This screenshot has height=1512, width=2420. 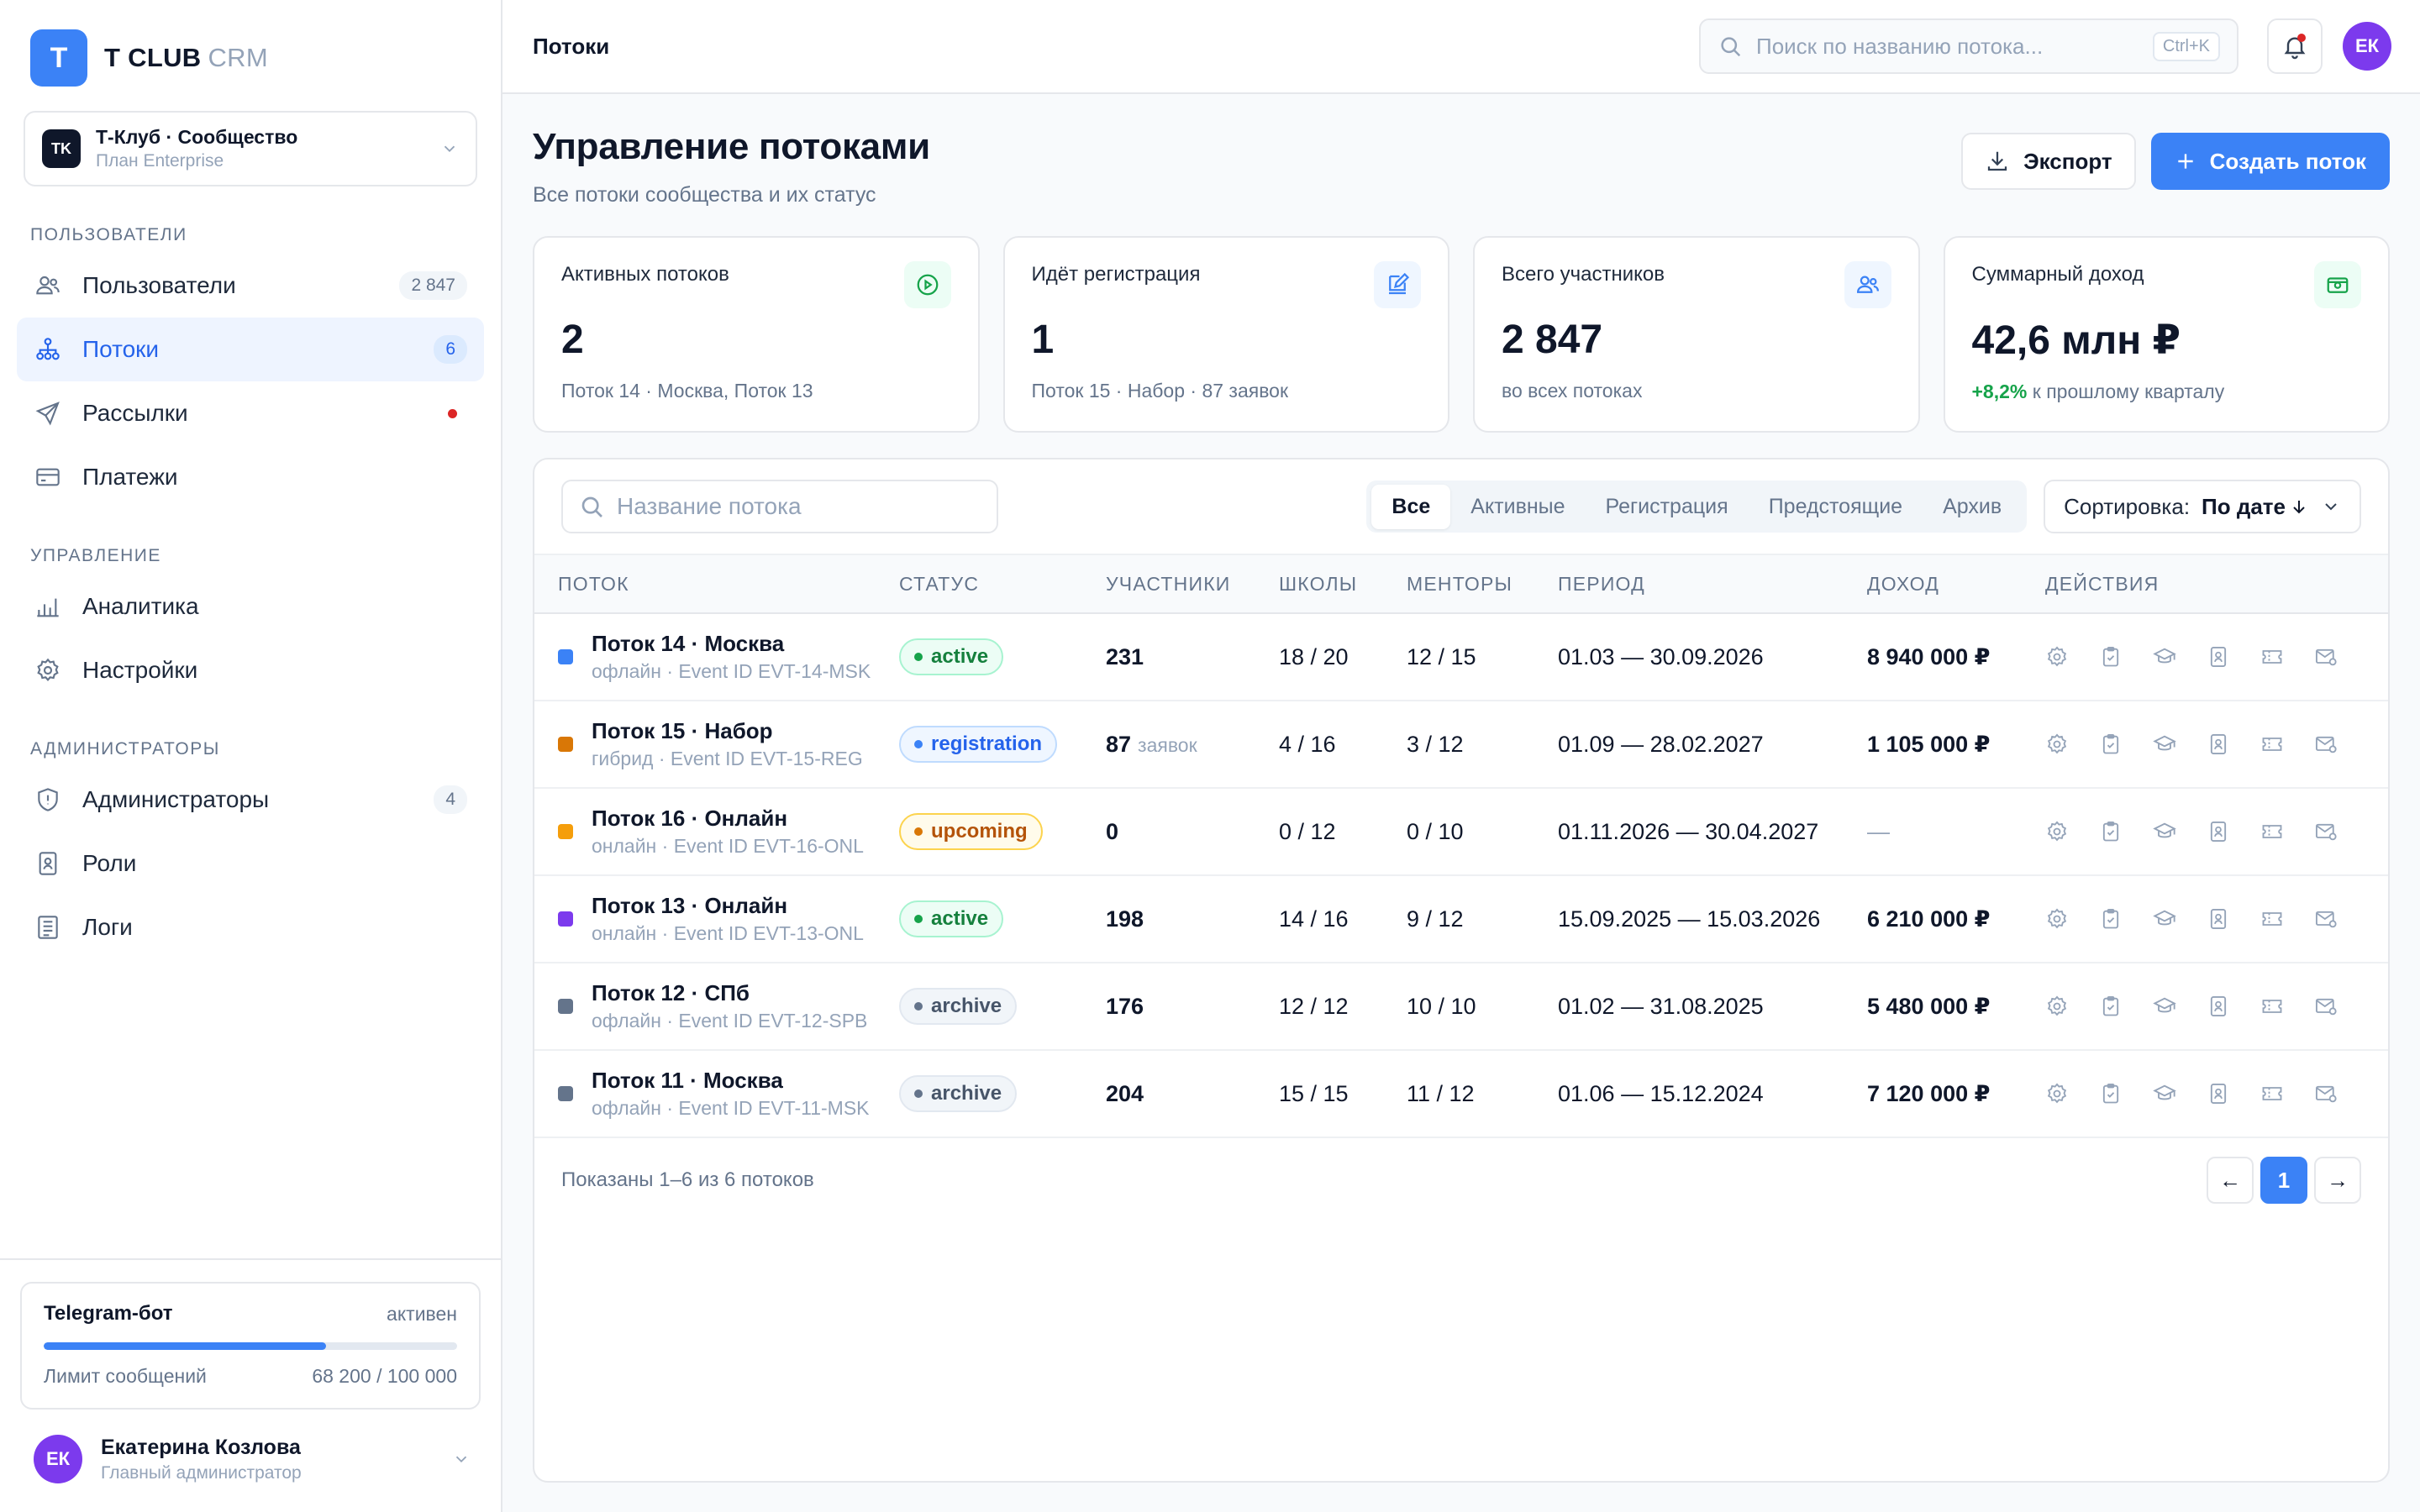 What do you see at coordinates (2098, 391) in the screenshot?
I see `stat-note: +8,2% к прошлому кварталу` at bounding box center [2098, 391].